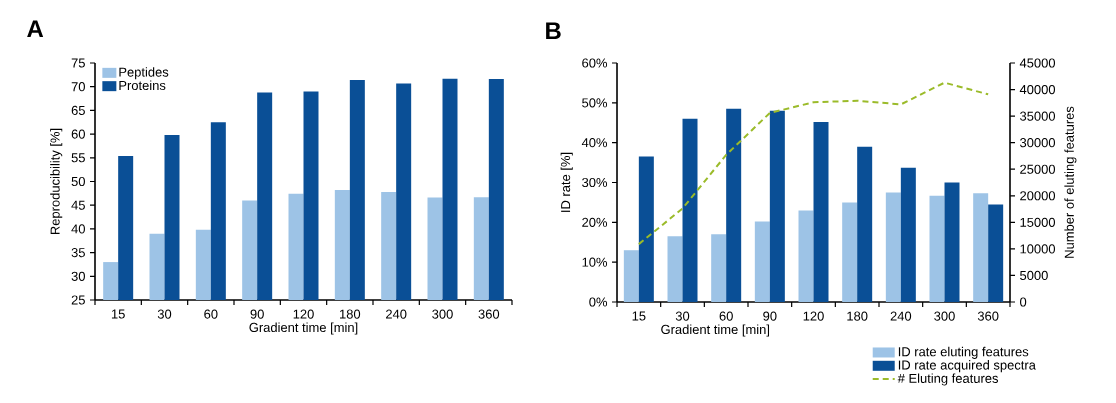 Image resolution: width=1116 pixels, height=403 pixels. Describe the element at coordinates (948, 379) in the screenshot. I see `legend-label: # Eluting features` at that location.